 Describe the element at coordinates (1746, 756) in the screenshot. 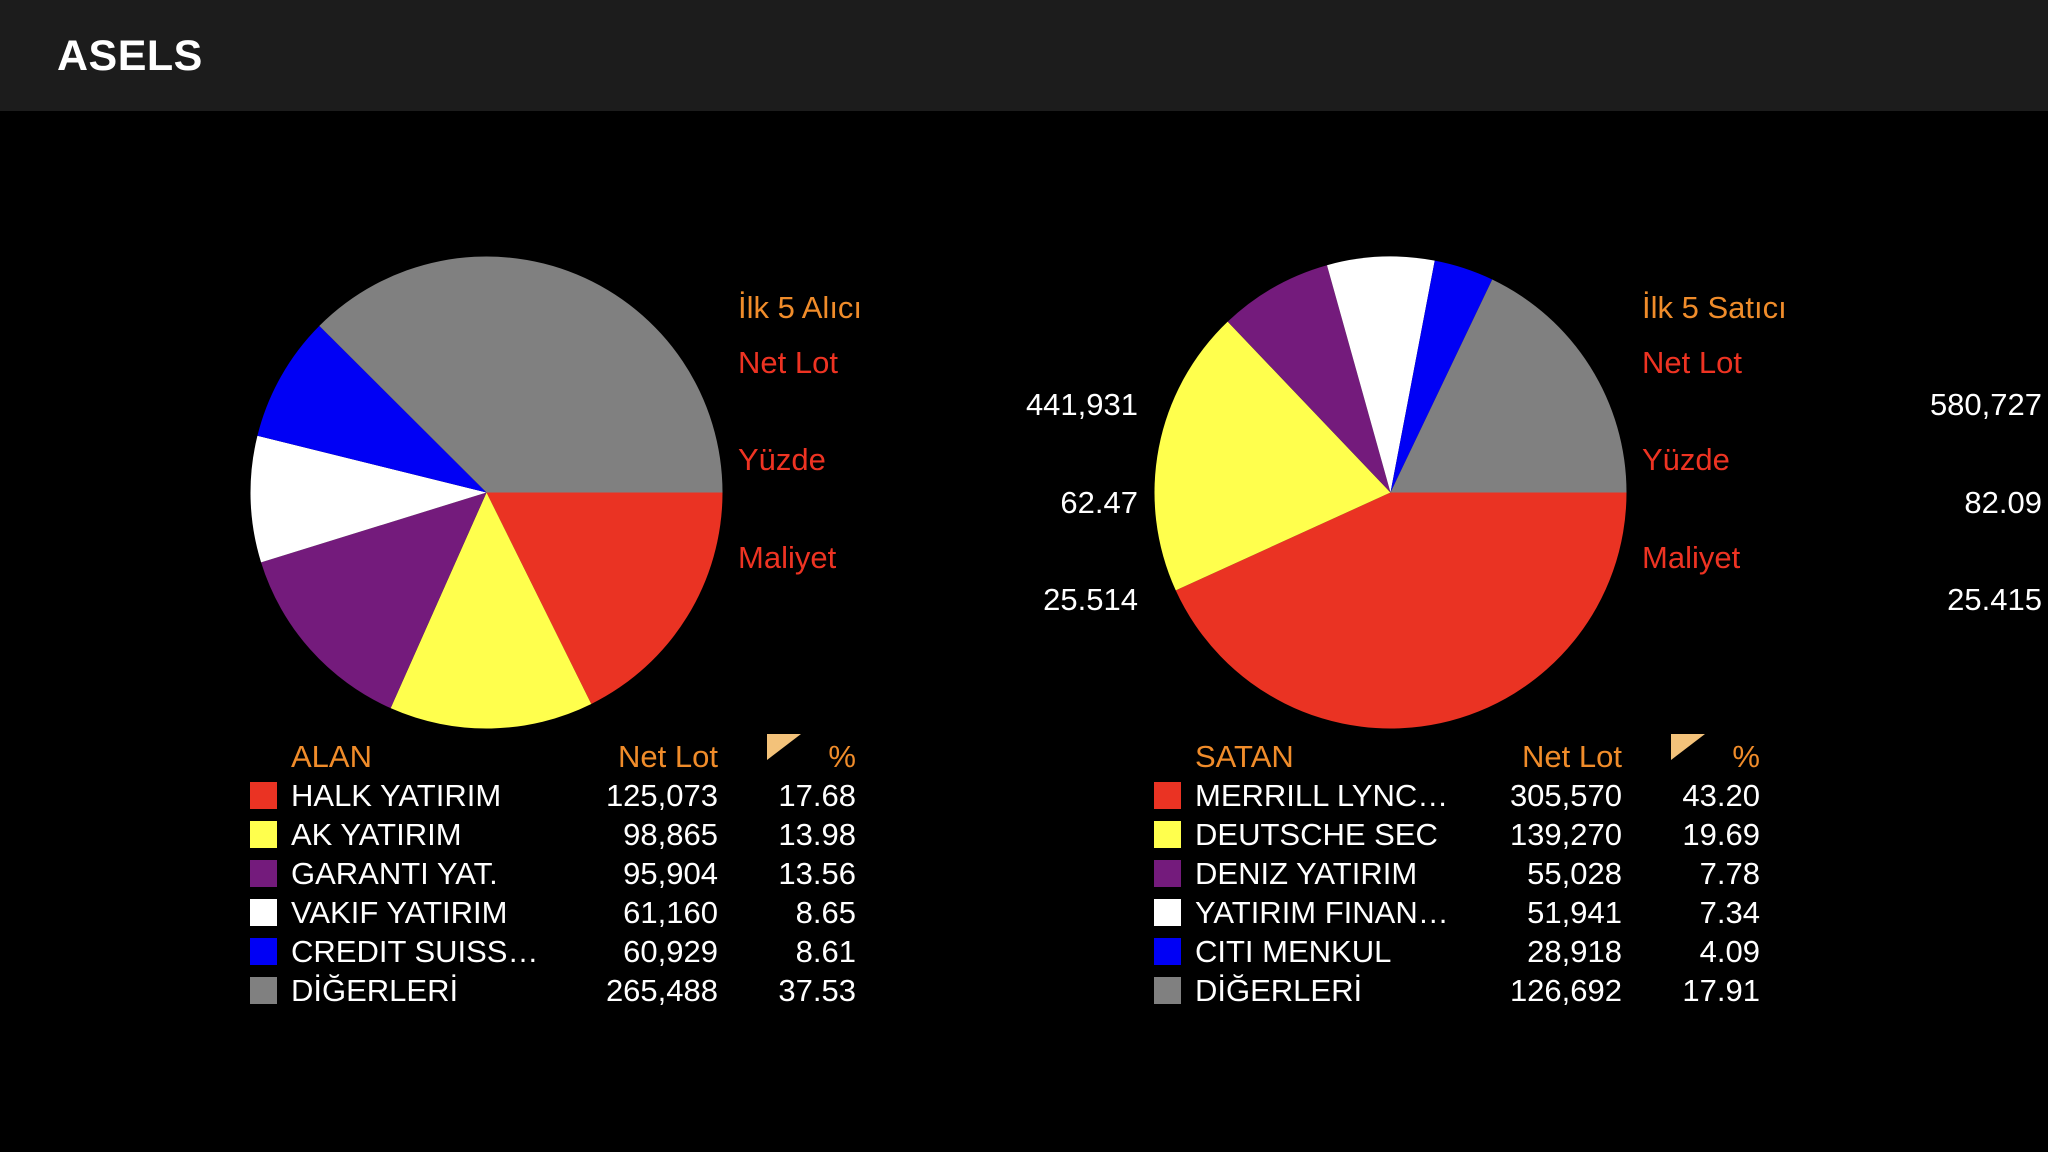

I see `sellers-pct-header: %` at that location.